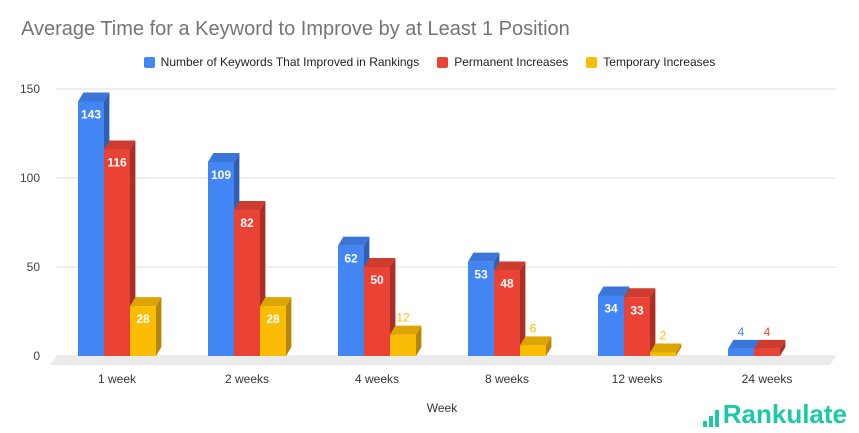 Image resolution: width=859 pixels, height=433 pixels. What do you see at coordinates (30, 89) in the screenshot?
I see `y-tick-label: 150` at bounding box center [30, 89].